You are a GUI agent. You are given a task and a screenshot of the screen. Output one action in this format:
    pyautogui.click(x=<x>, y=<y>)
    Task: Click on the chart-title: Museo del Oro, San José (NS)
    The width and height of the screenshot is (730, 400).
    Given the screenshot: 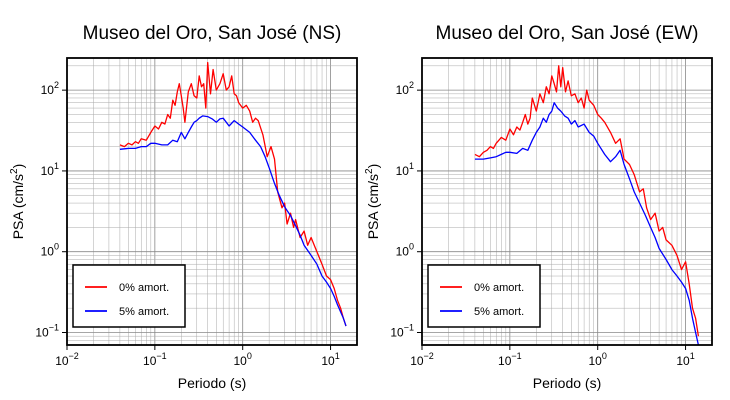 What is the action you would take?
    pyautogui.click(x=212, y=33)
    